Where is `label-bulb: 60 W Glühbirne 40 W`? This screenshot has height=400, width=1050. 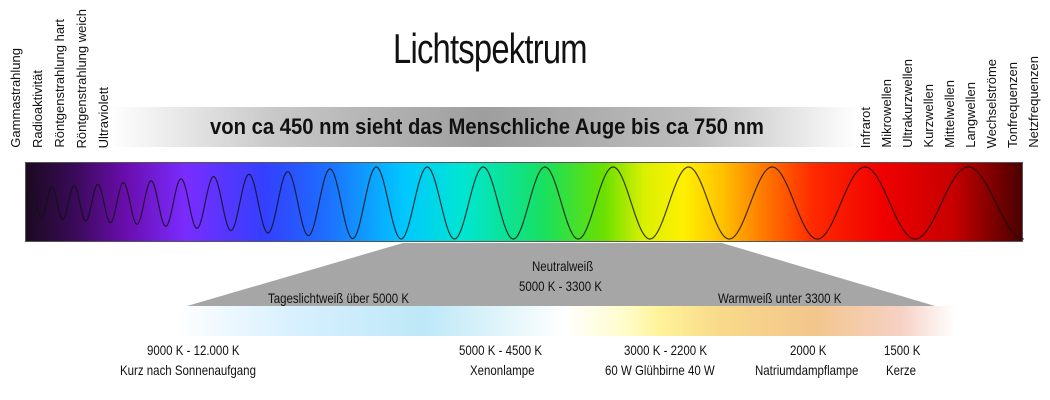 label-bulb: 60 W Glühbirne 40 W is located at coordinates (660, 370).